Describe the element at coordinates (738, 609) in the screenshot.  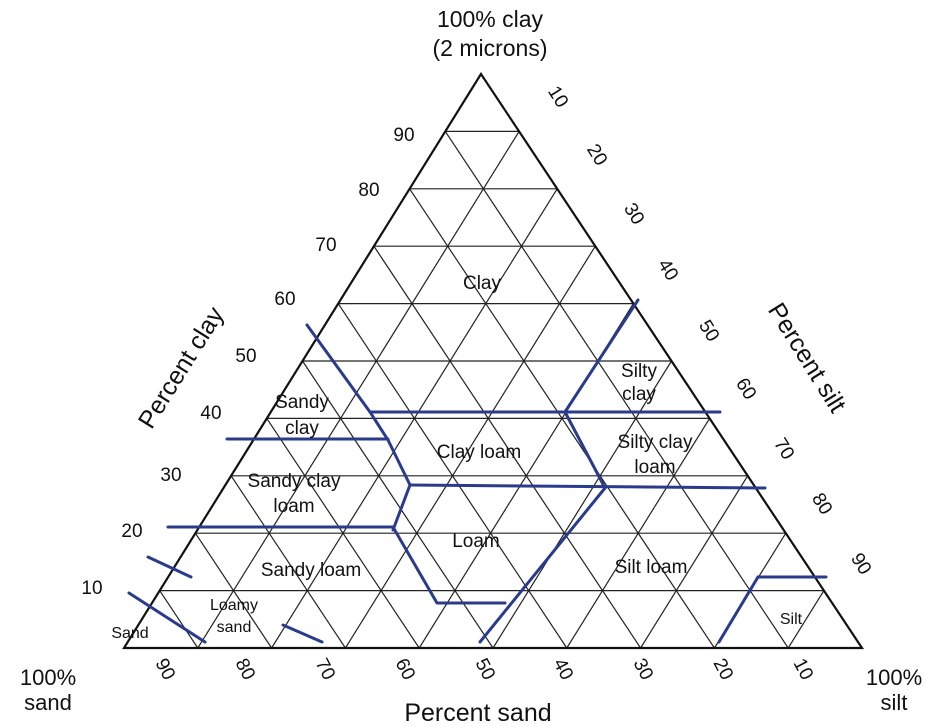
I see `boundary-silt-left` at that location.